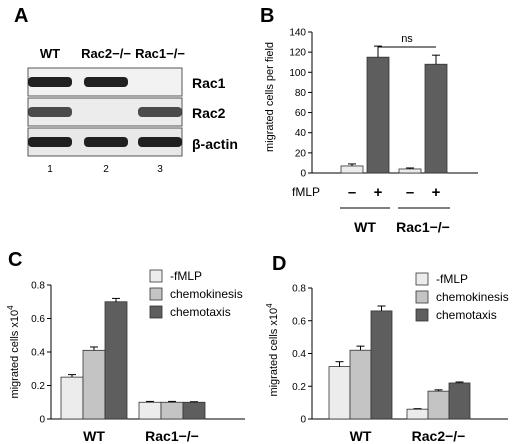 This screenshot has width=520, height=444. I want to click on panel-letter-a: A, so click(21, 16).